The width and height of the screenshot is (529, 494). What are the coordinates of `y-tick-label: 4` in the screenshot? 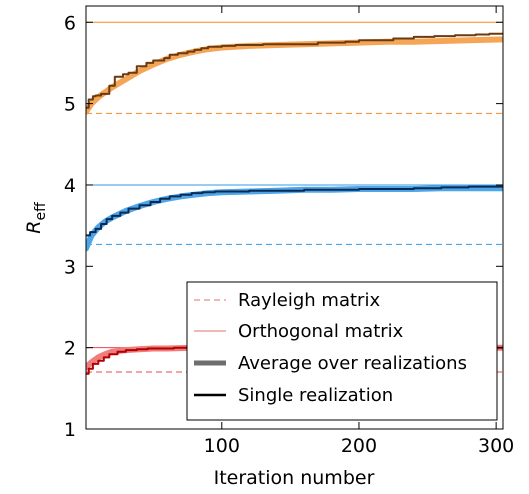 It's located at (70, 186).